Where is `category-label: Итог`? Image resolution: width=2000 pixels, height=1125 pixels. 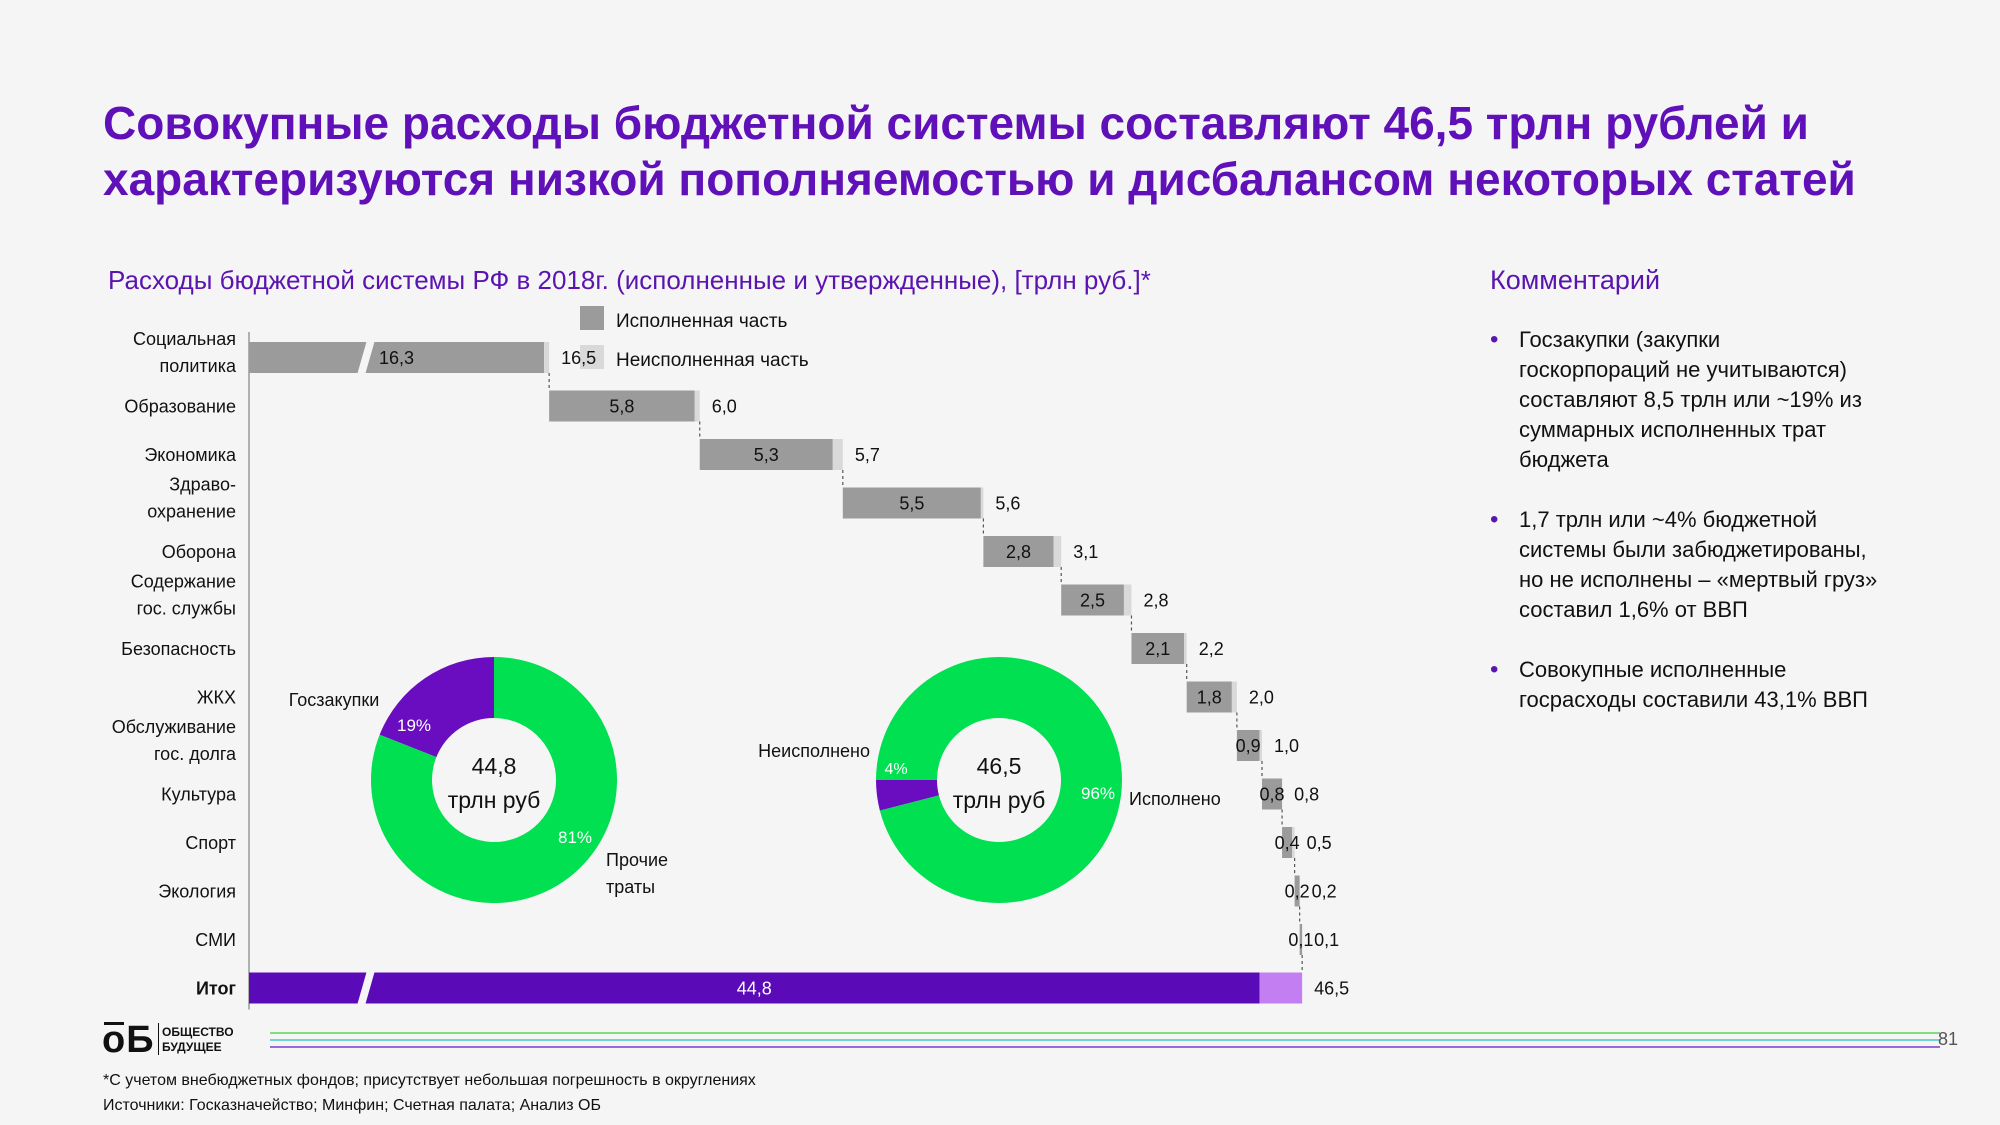
category-label: Итог is located at coordinates (216, 989).